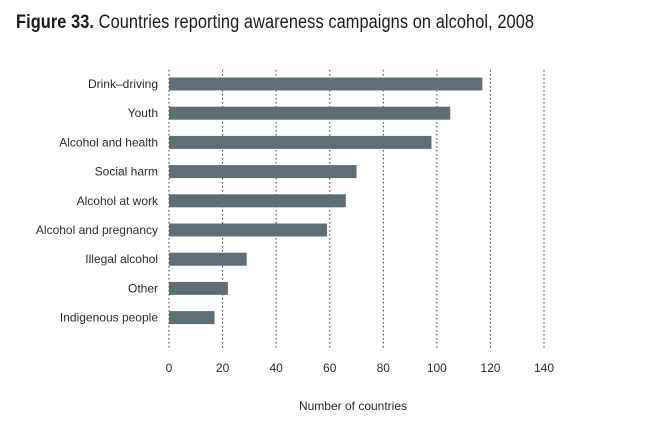 This screenshot has width=657, height=429. Describe the element at coordinates (109, 318) in the screenshot. I see `category-label: Indigenous people` at that location.